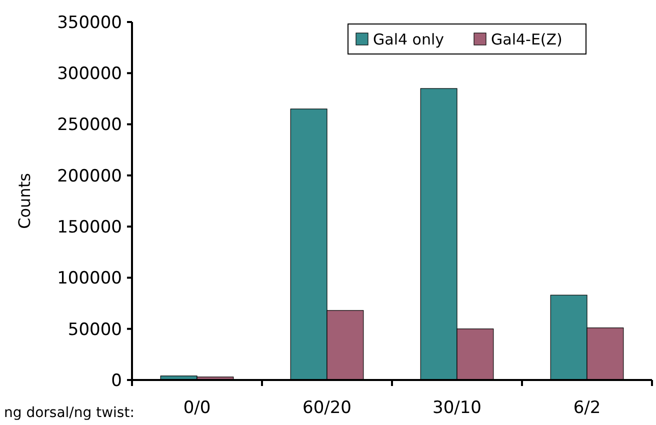 The image size is (656, 425). I want to click on y-tick-label: 50000, so click(95, 330).